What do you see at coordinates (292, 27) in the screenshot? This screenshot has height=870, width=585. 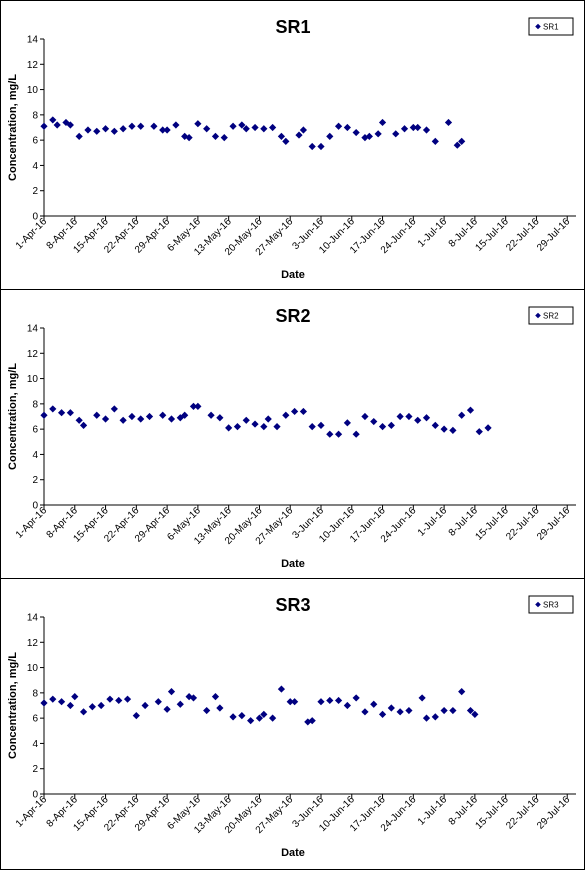 I see `chart-title: SR1` at bounding box center [292, 27].